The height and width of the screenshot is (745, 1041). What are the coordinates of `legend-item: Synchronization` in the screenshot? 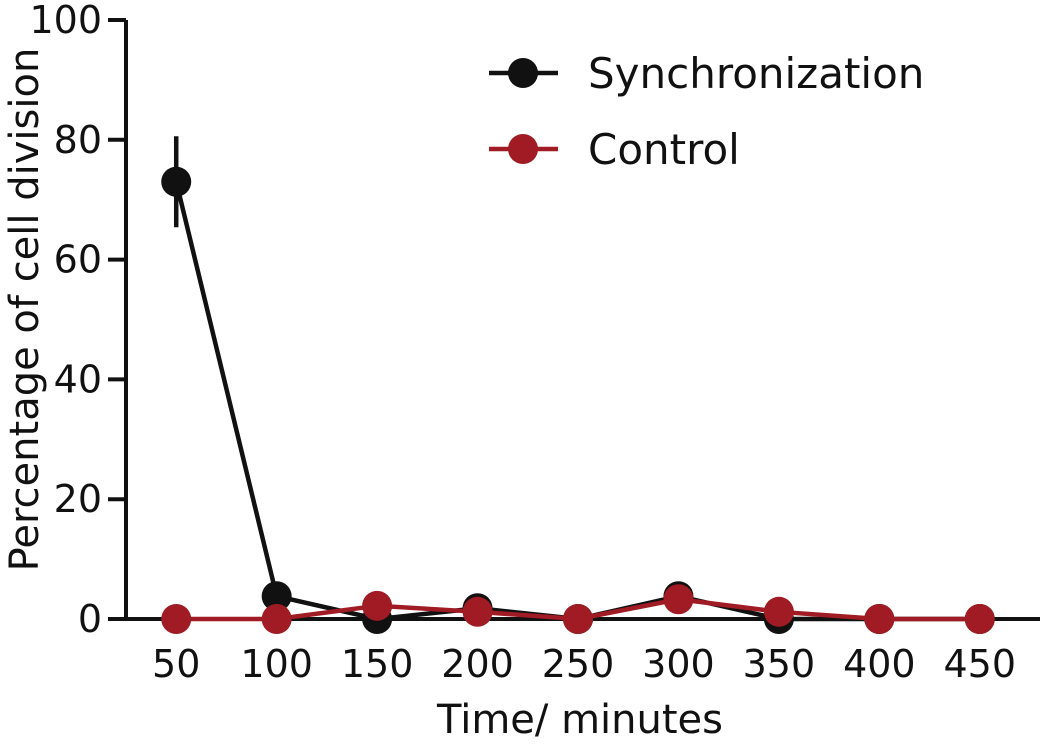 It's located at (706, 73).